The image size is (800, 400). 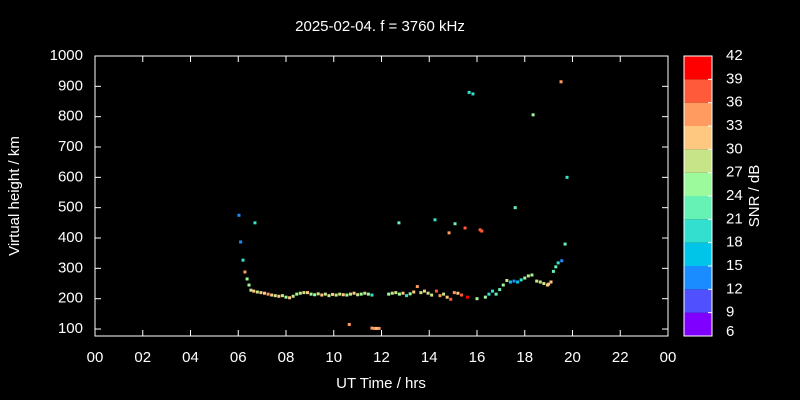 I want to click on colorbar-tick-label: 6, so click(x=730, y=331).